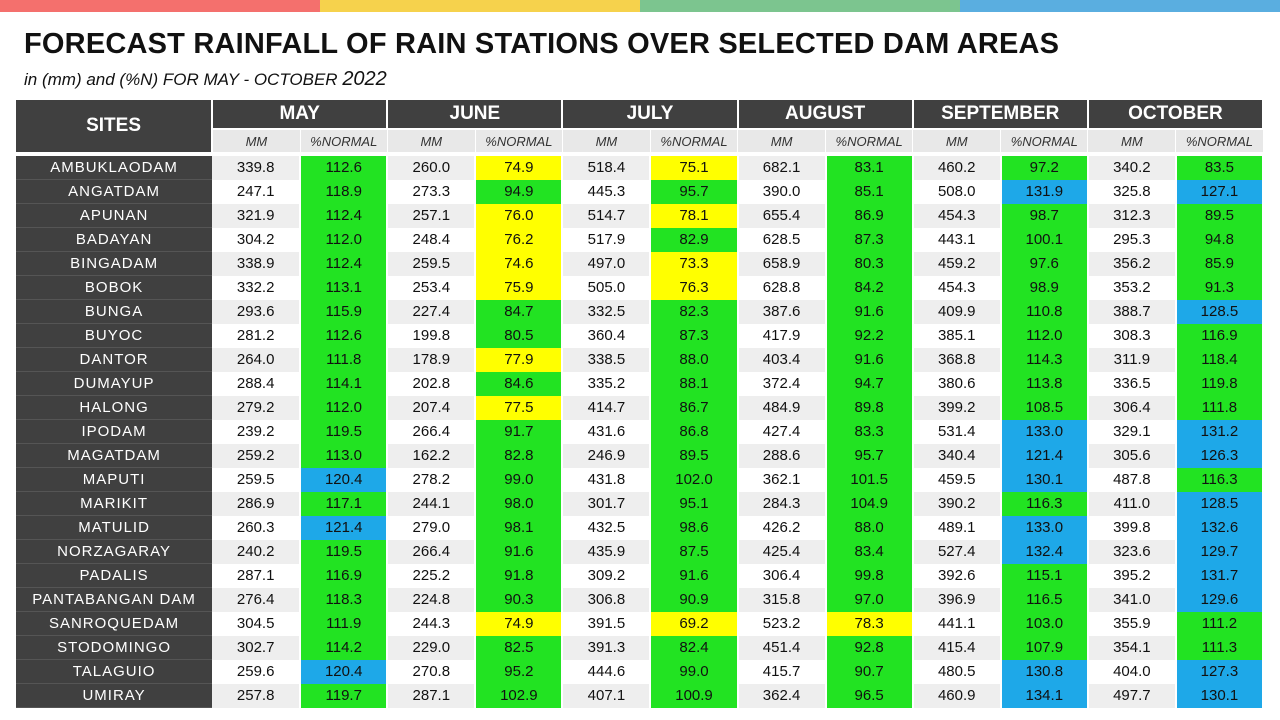 The height and width of the screenshot is (720, 1280). I want to click on pct-normal-value: 86.8, so click(694, 431).